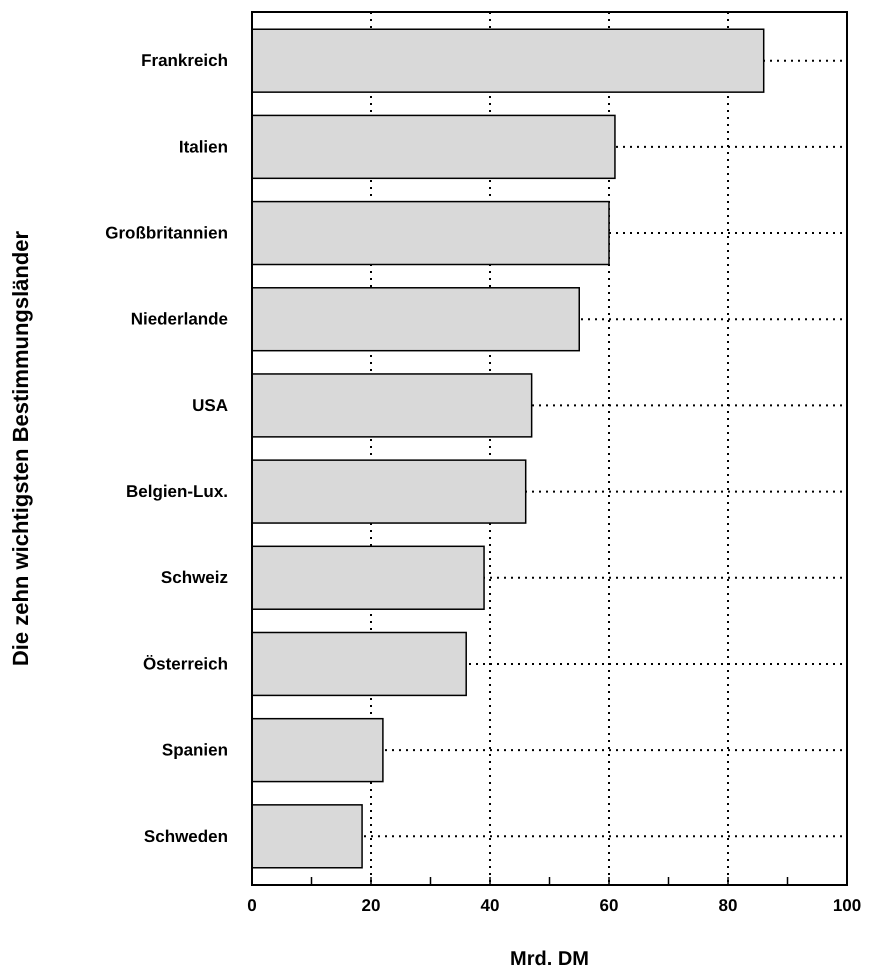 This screenshot has height=970, width=869. Describe the element at coordinates (195, 750) in the screenshot. I see `y-tick-label: Spanien` at that location.